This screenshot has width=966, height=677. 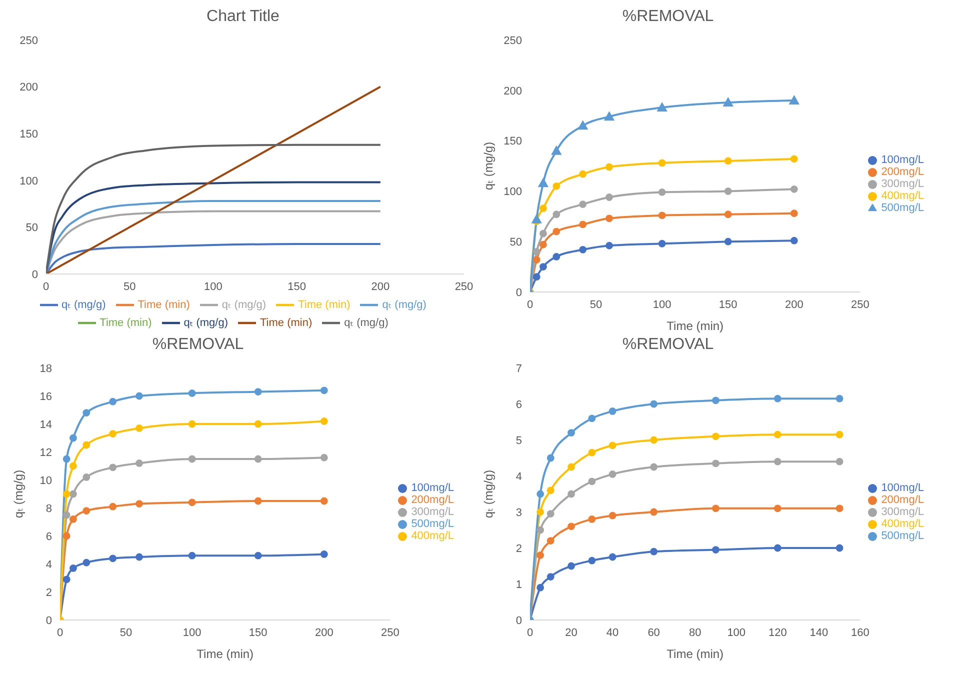 What do you see at coordinates (29, 134) in the screenshot?
I see `y-tick-label: 150` at bounding box center [29, 134].